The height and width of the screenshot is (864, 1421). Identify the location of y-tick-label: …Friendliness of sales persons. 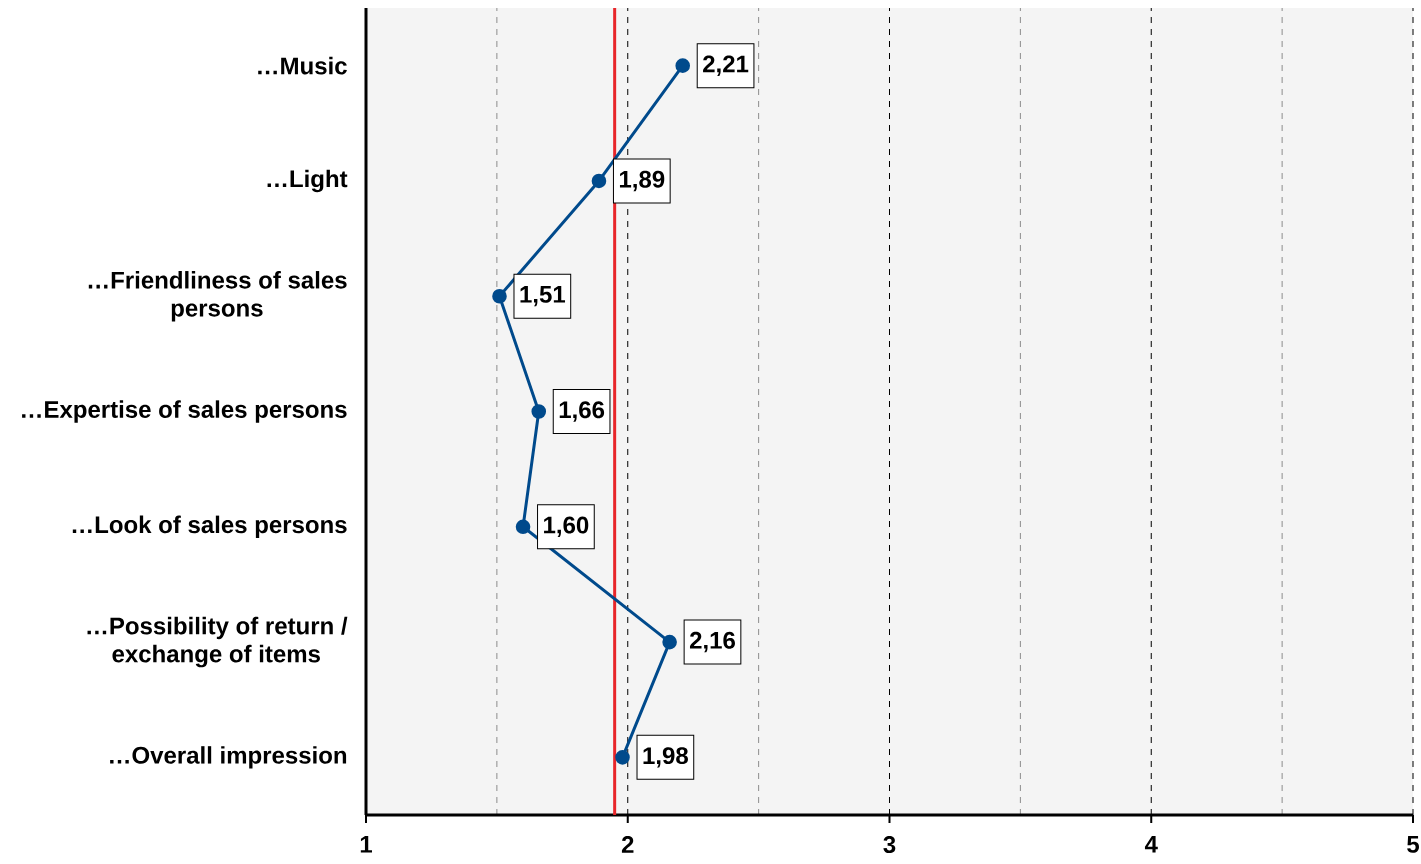
(217, 296).